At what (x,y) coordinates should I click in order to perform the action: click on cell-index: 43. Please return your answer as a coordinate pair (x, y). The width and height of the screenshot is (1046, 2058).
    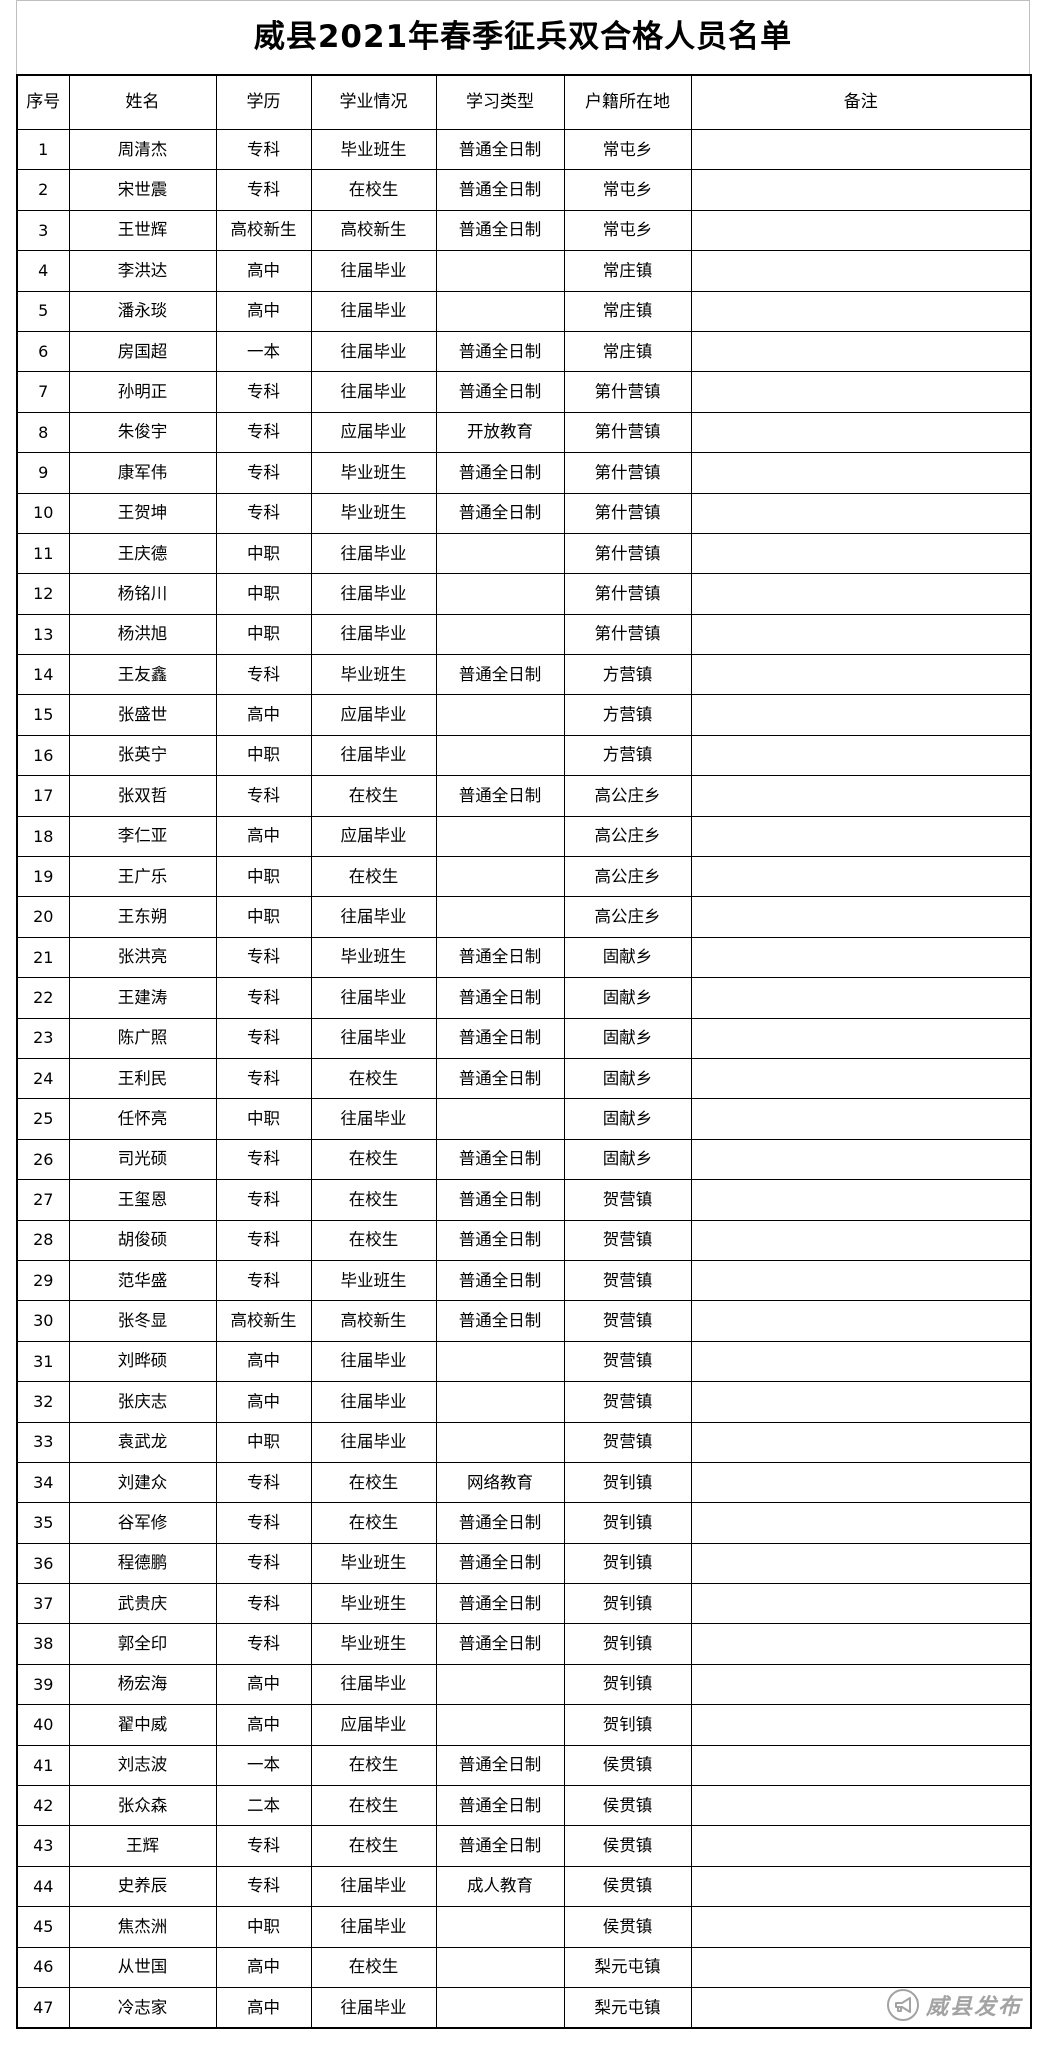
    Looking at the image, I should click on (43, 1846).